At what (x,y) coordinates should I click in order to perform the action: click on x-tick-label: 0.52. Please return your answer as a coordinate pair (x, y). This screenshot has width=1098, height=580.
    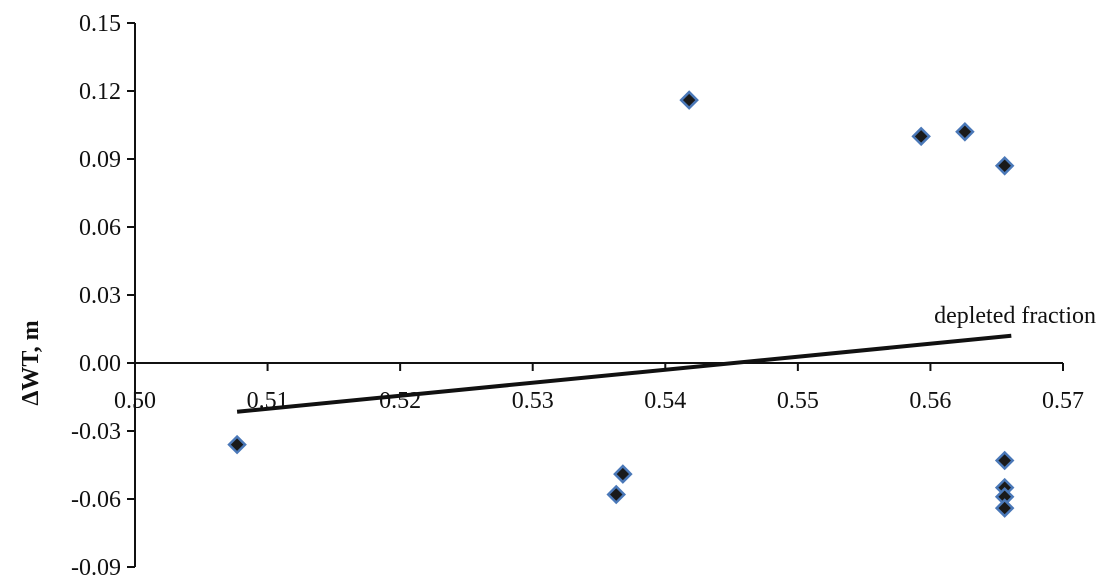
    Looking at the image, I should click on (400, 401).